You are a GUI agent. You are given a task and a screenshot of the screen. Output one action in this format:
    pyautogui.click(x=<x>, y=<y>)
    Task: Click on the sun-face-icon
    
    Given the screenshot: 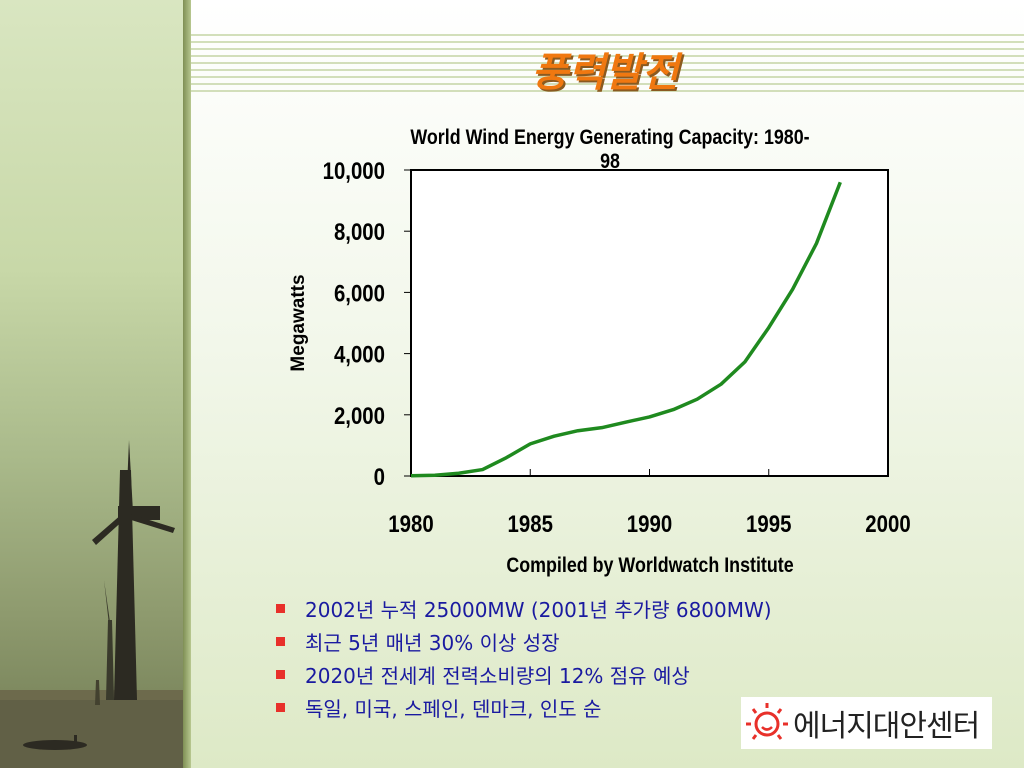 What is the action you would take?
    pyautogui.click(x=767, y=721)
    